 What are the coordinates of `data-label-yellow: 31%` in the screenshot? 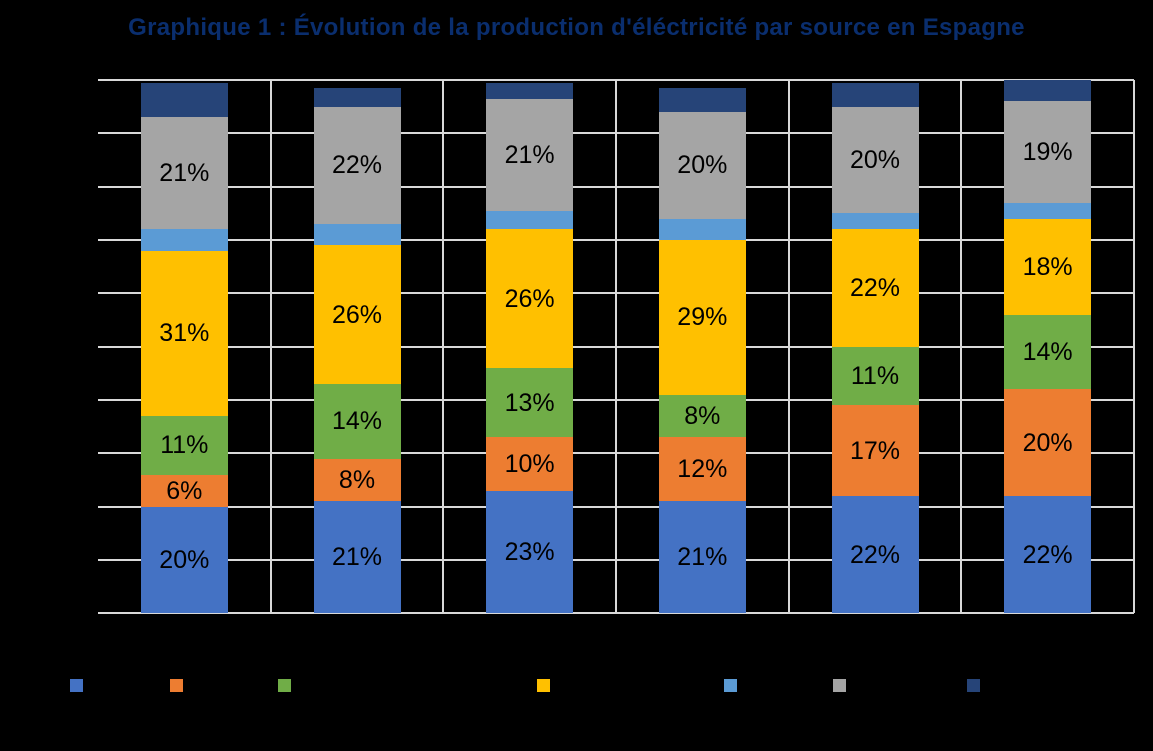 It's located at (184, 333).